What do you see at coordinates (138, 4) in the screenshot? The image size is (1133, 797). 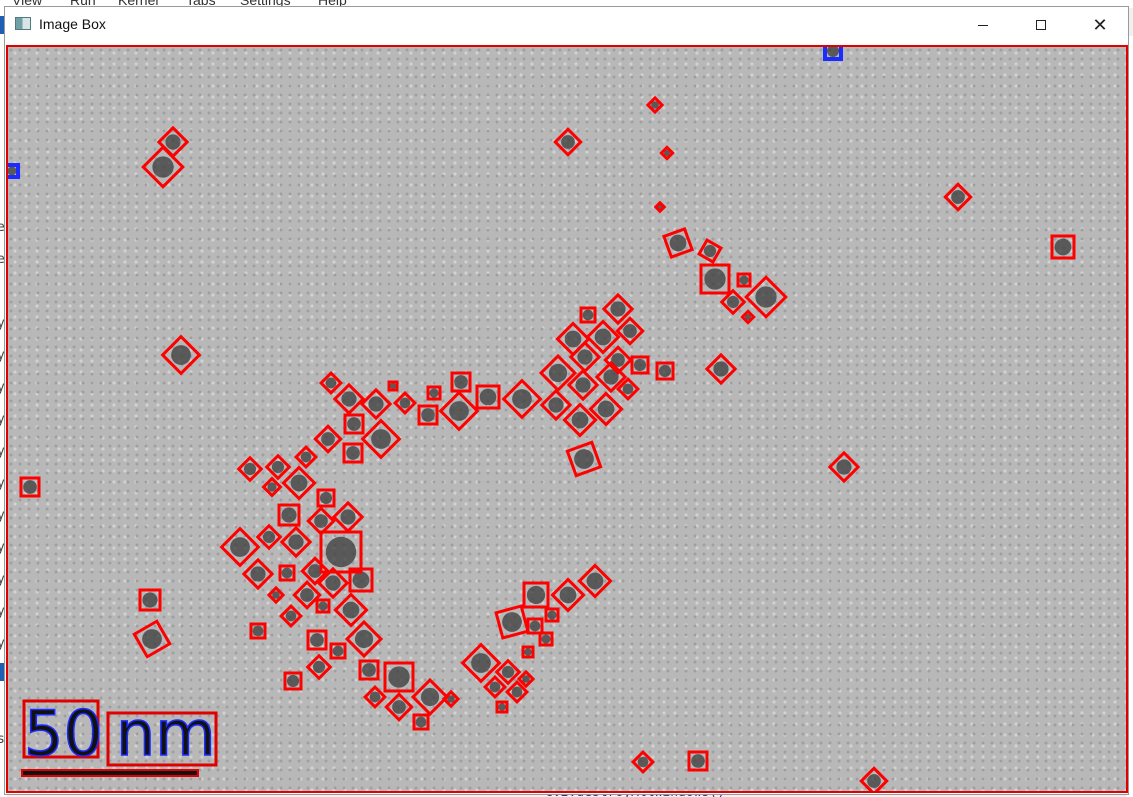 I see `bg-menu-kernel: Kernel` at bounding box center [138, 4].